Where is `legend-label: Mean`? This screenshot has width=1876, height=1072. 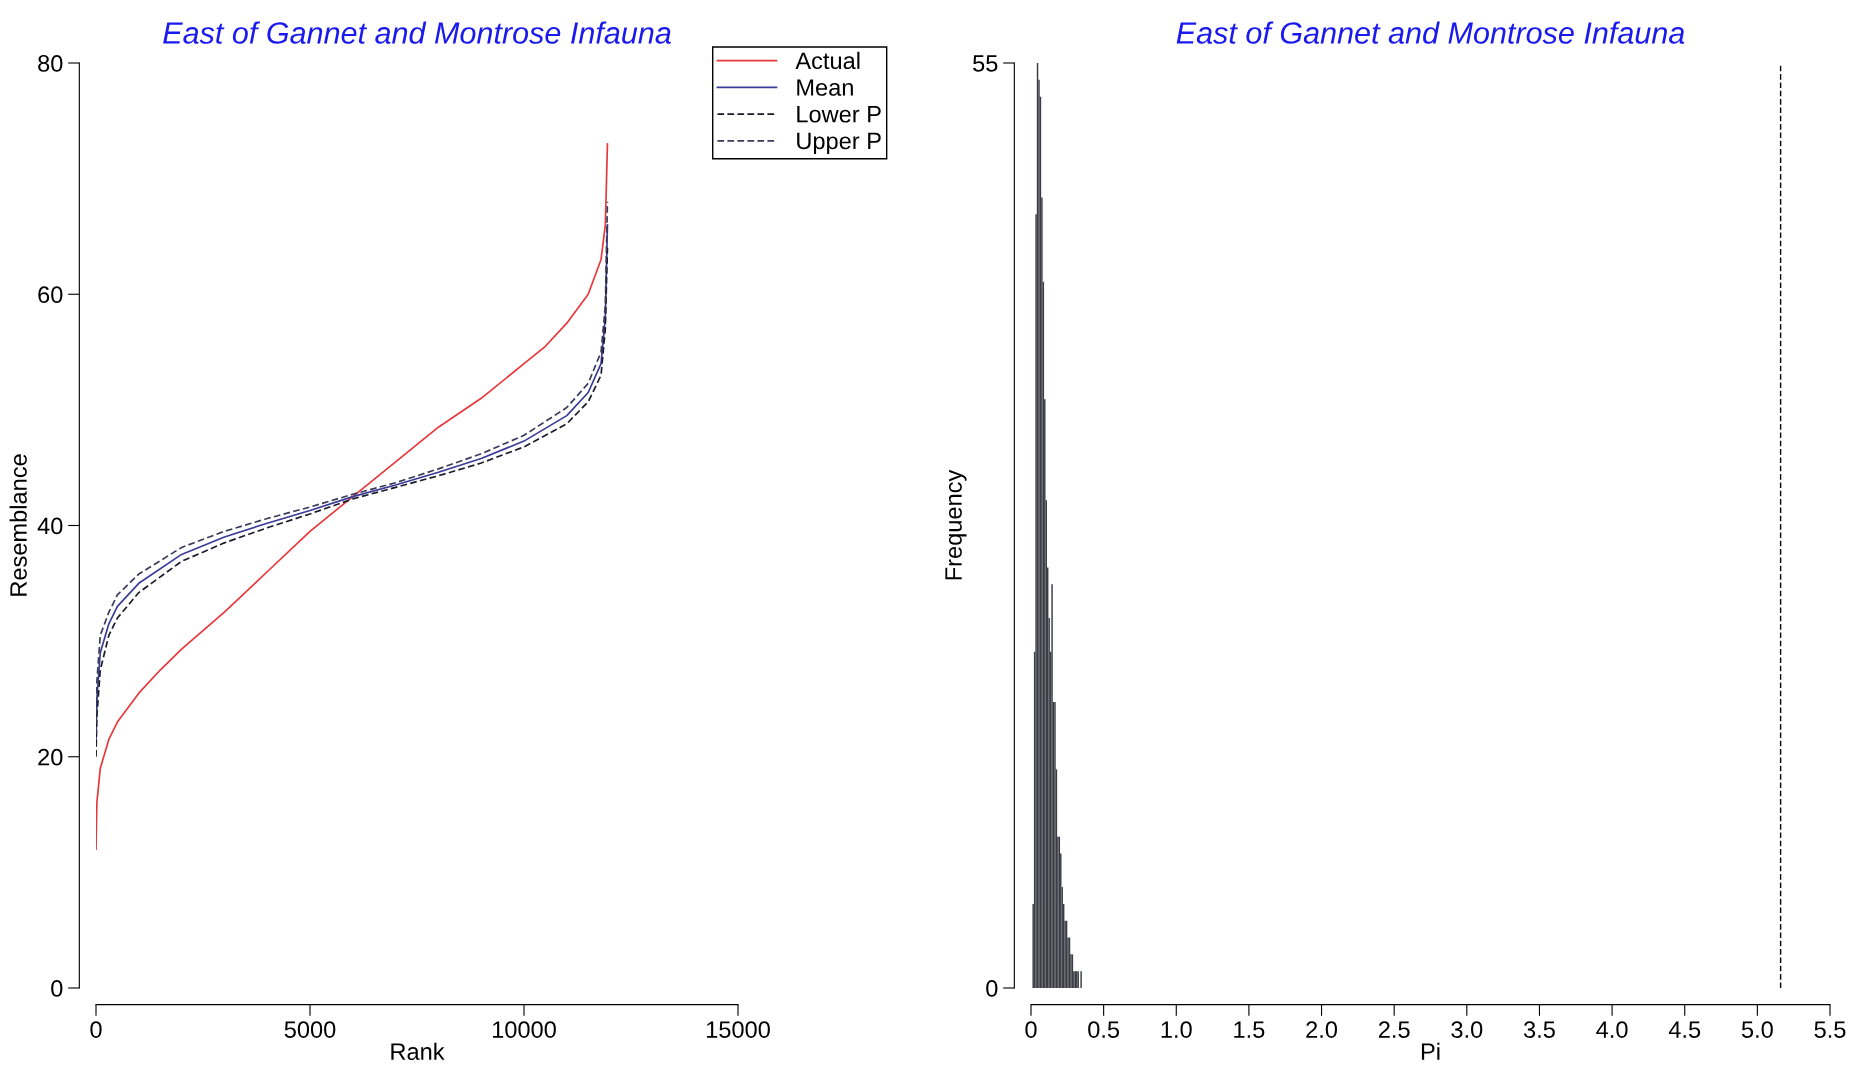
legend-label: Mean is located at coordinates (825, 87).